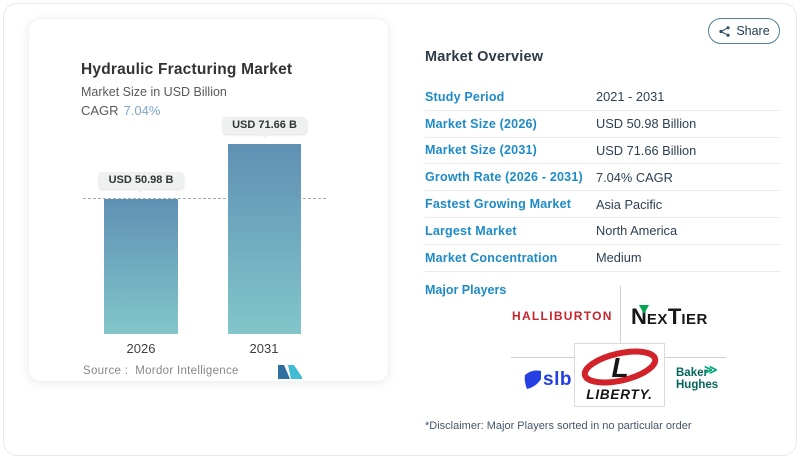 Image resolution: width=800 pixels, height=459 pixels. Describe the element at coordinates (142, 110) in the screenshot. I see `cagr-value: 7.04%` at that location.